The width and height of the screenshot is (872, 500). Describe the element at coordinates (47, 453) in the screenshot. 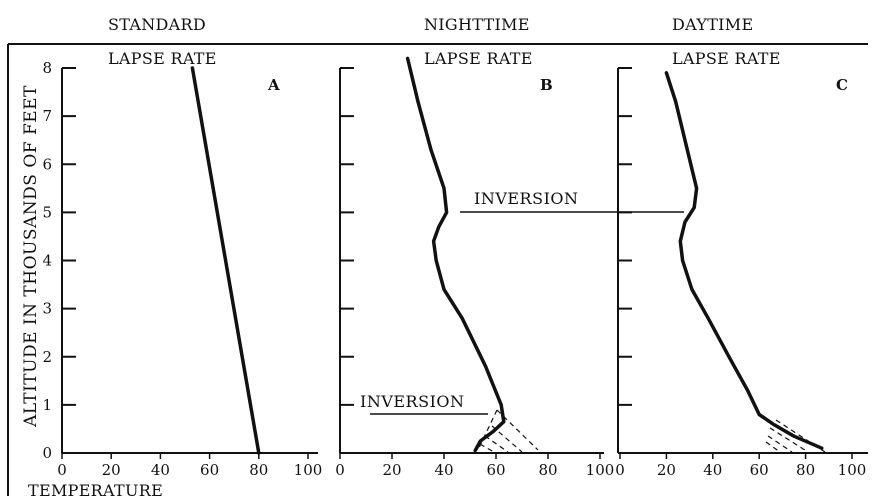

I see `y-tick-label: 0` at that location.